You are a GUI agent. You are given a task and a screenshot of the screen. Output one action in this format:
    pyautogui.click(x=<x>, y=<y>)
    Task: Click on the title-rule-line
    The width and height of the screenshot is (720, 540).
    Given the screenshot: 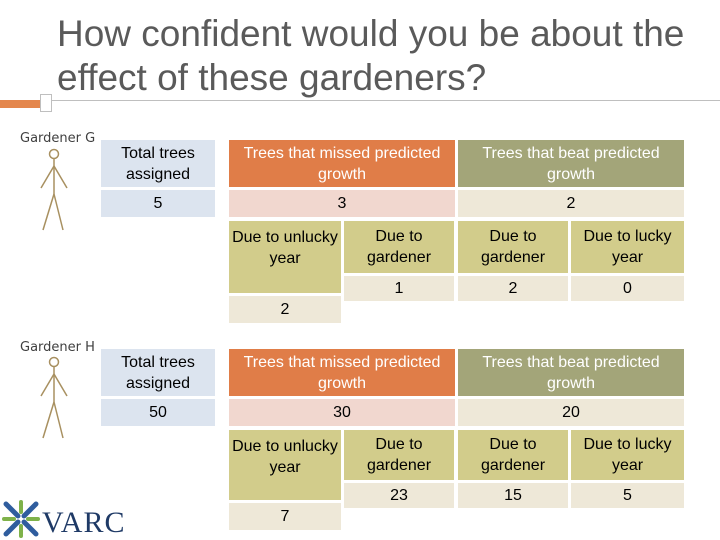 What is the action you would take?
    pyautogui.click(x=386, y=100)
    